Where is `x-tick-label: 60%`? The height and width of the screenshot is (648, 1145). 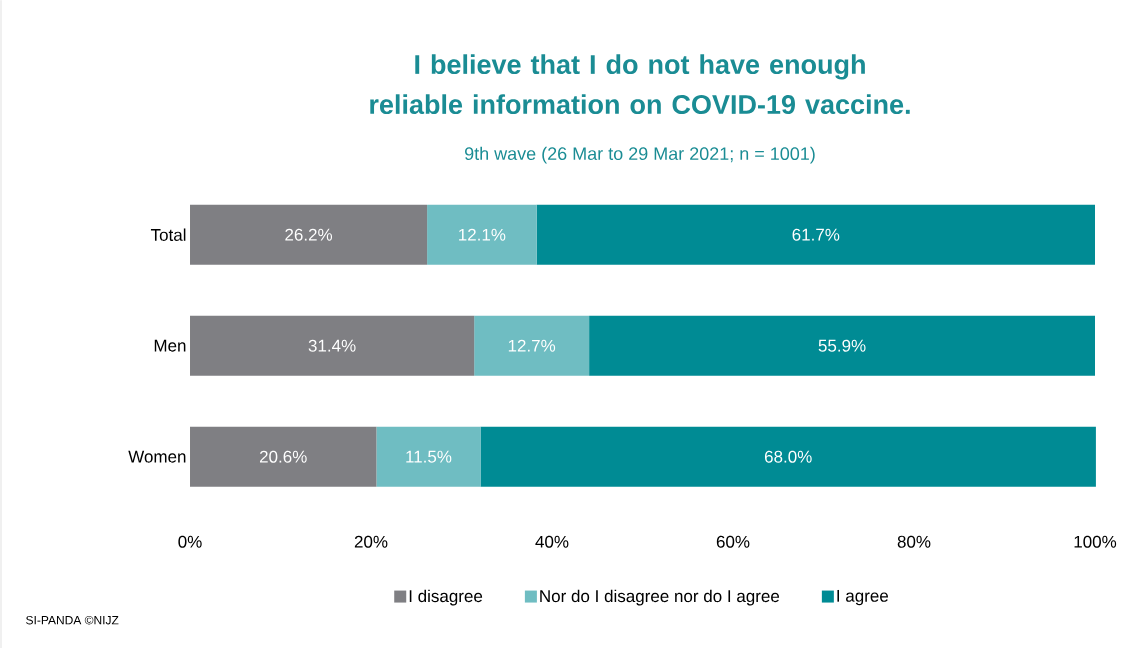
x-tick-label: 60% is located at coordinates (733, 541).